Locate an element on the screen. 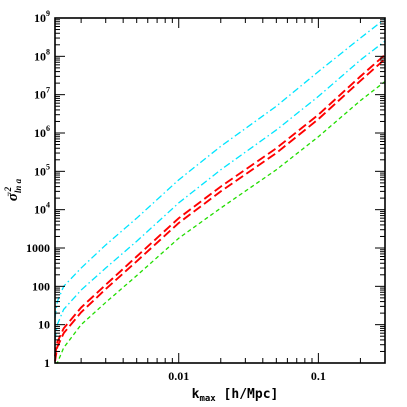  x-tick-label: 0.01 is located at coordinates (178, 376).